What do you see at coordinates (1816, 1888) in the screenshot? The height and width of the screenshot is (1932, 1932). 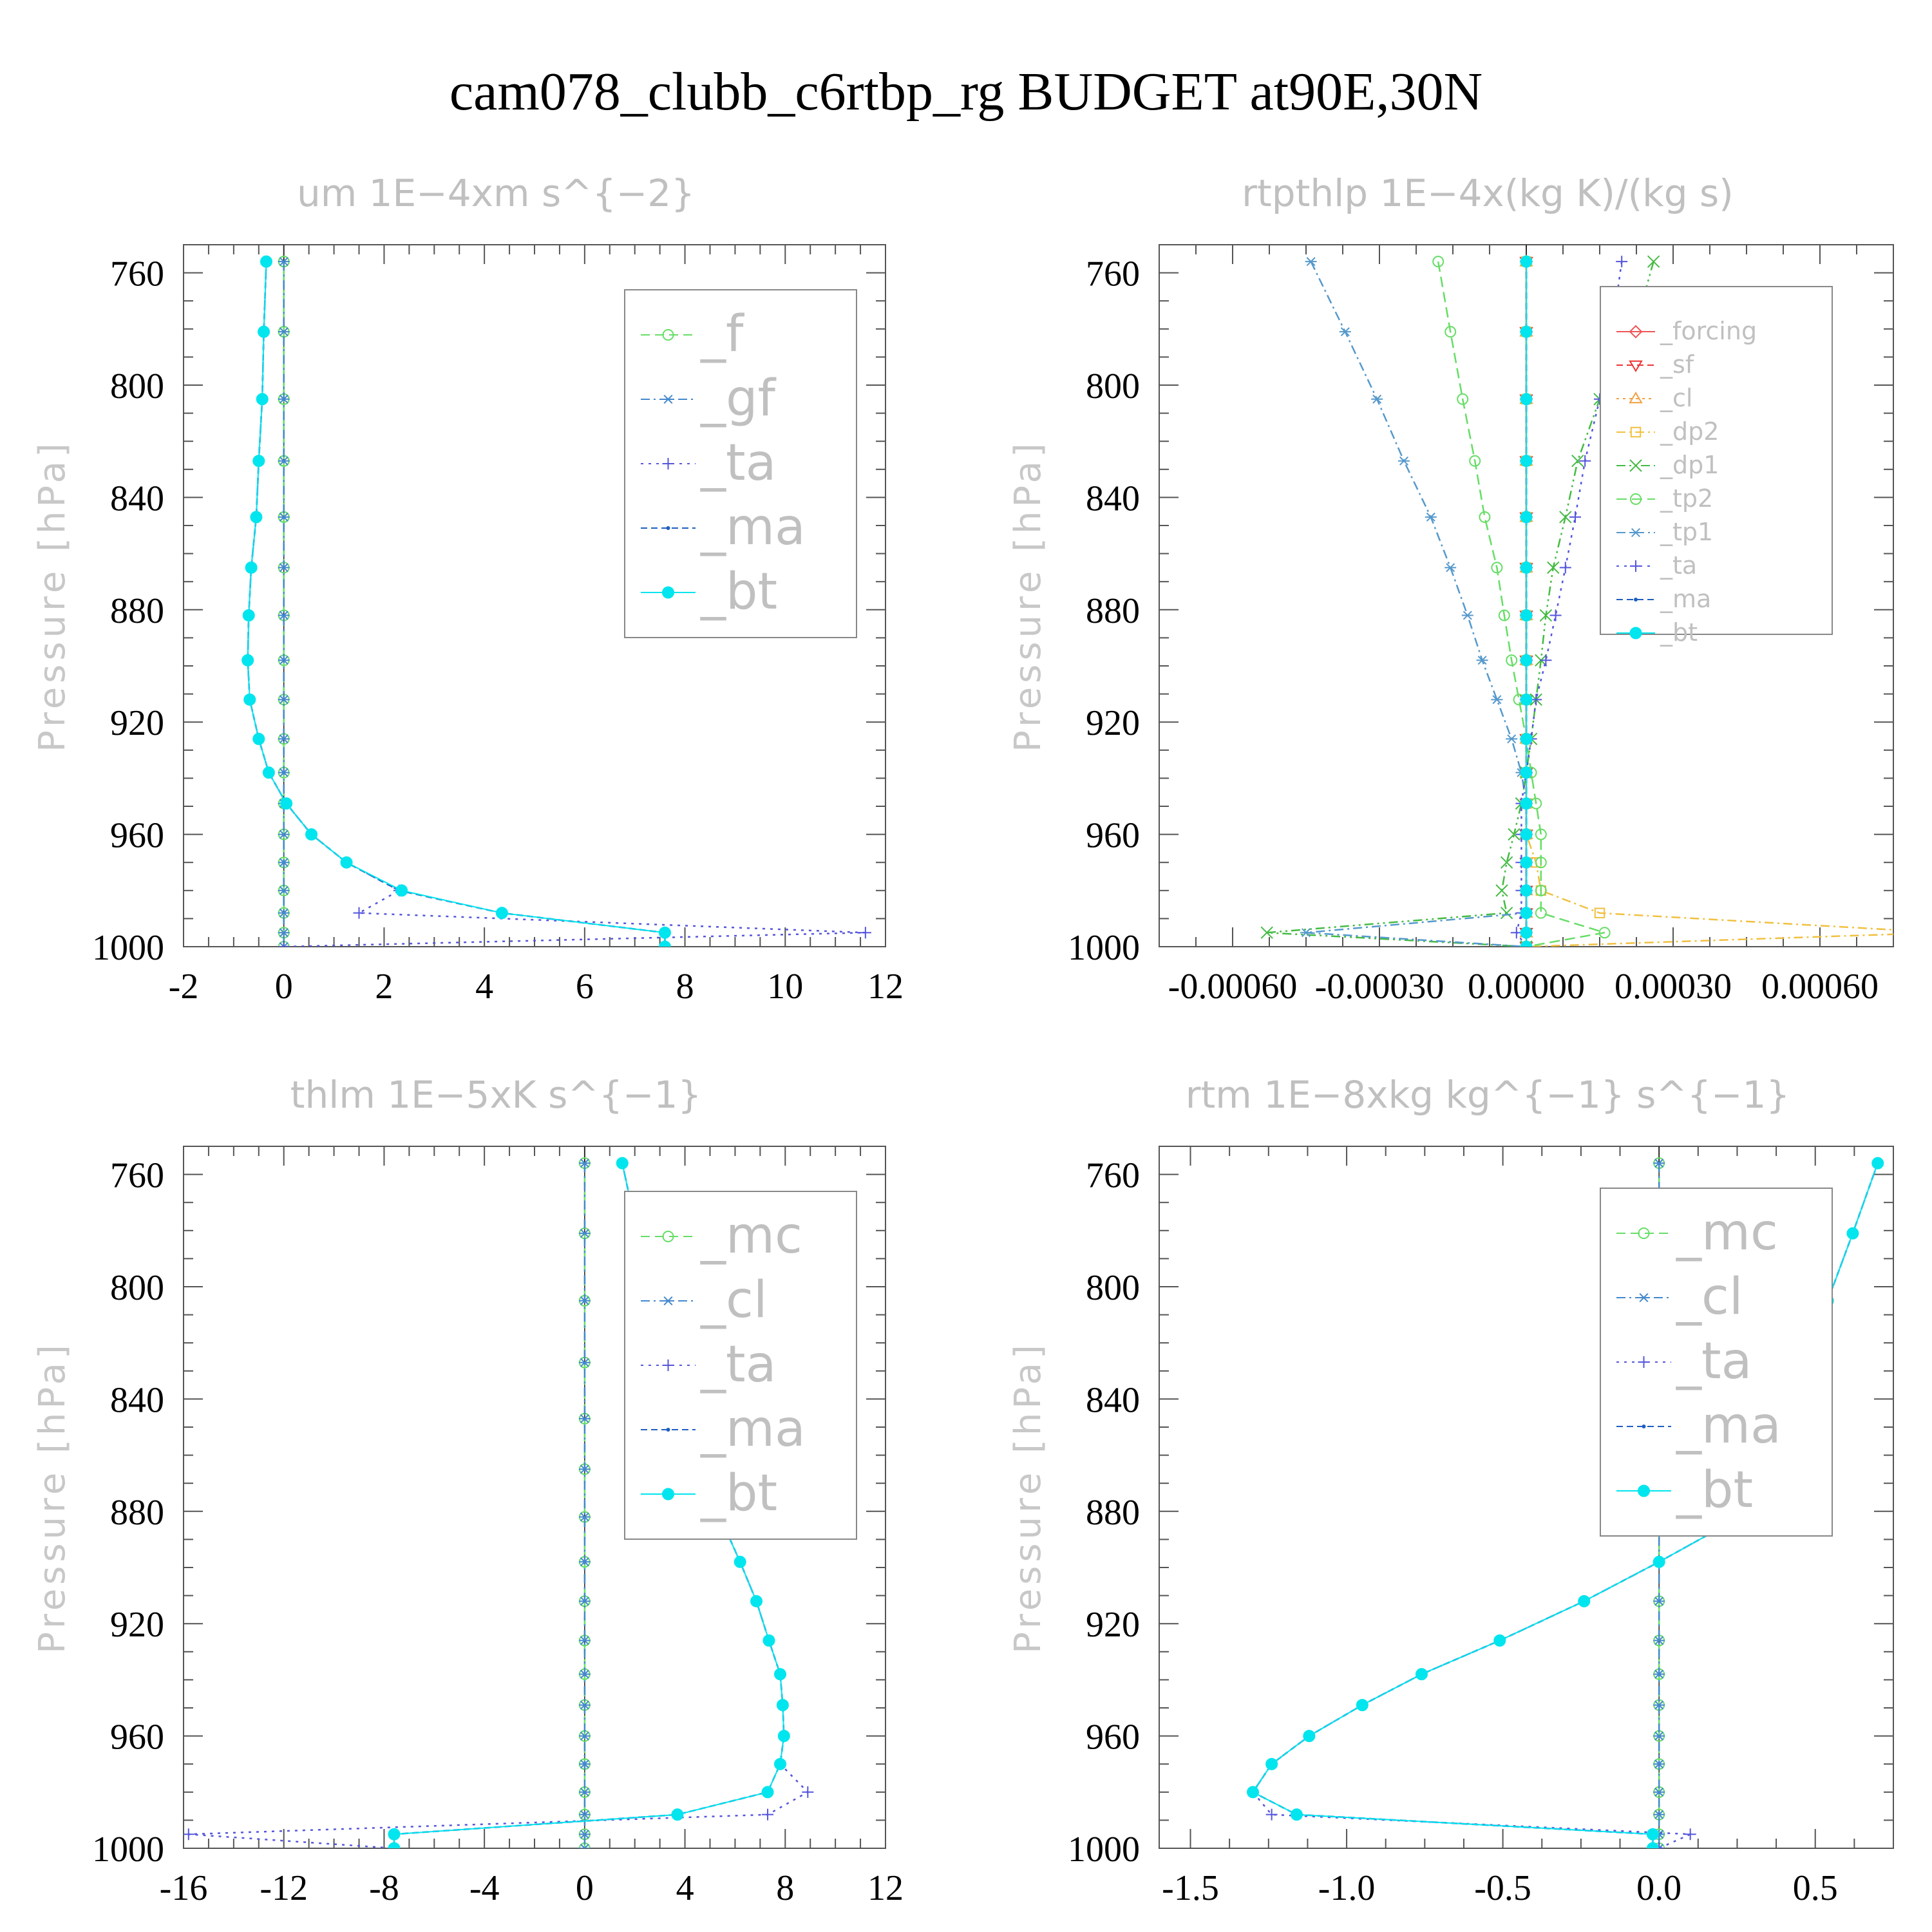 I see `x-tick-label: 0.5` at bounding box center [1816, 1888].